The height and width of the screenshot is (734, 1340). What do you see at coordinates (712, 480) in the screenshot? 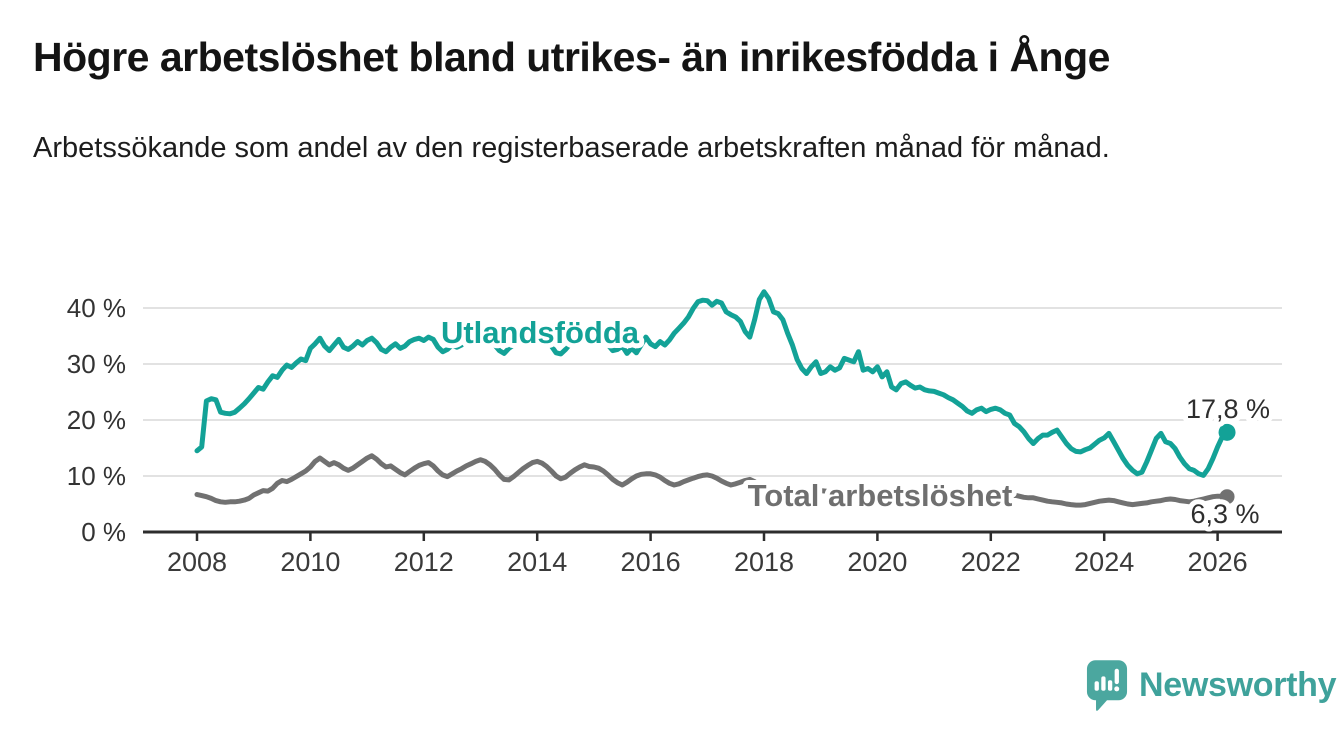
I see `series-line-total` at bounding box center [712, 480].